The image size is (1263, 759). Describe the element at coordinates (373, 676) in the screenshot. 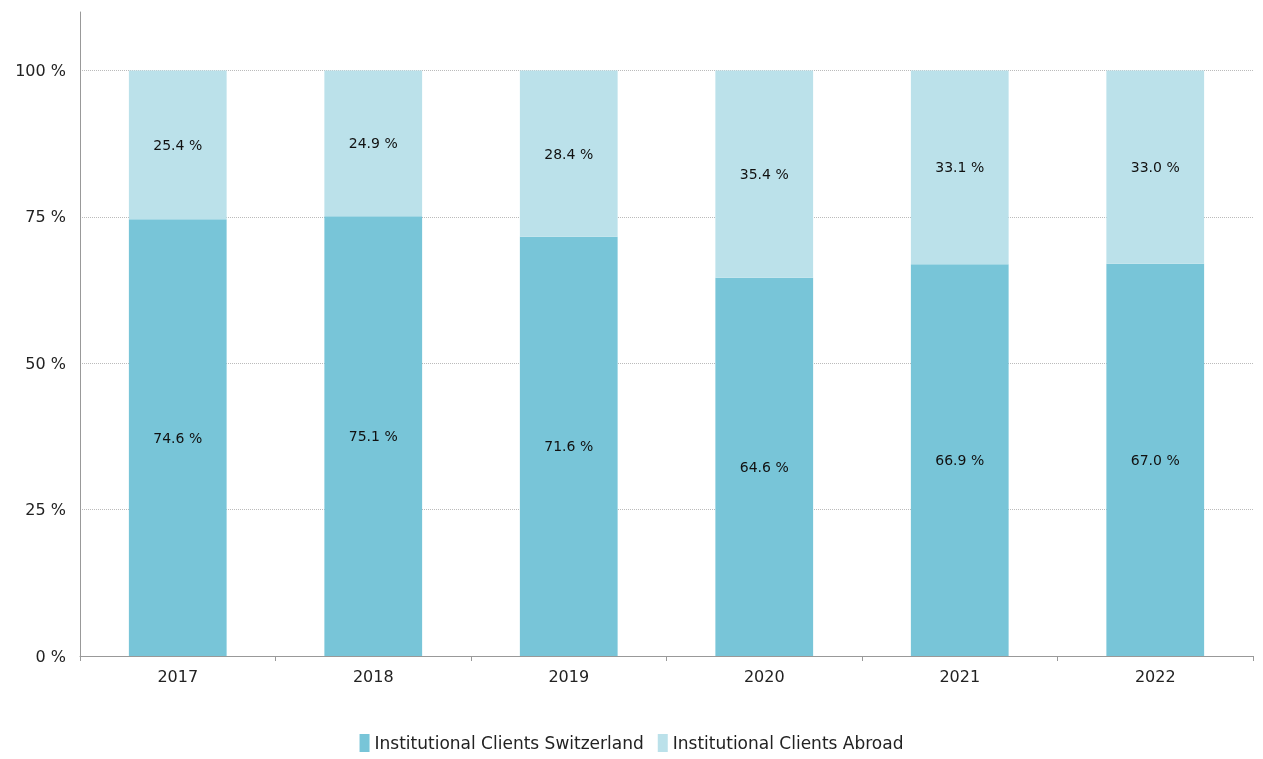

I see `x-tick-label: 2018` at that location.